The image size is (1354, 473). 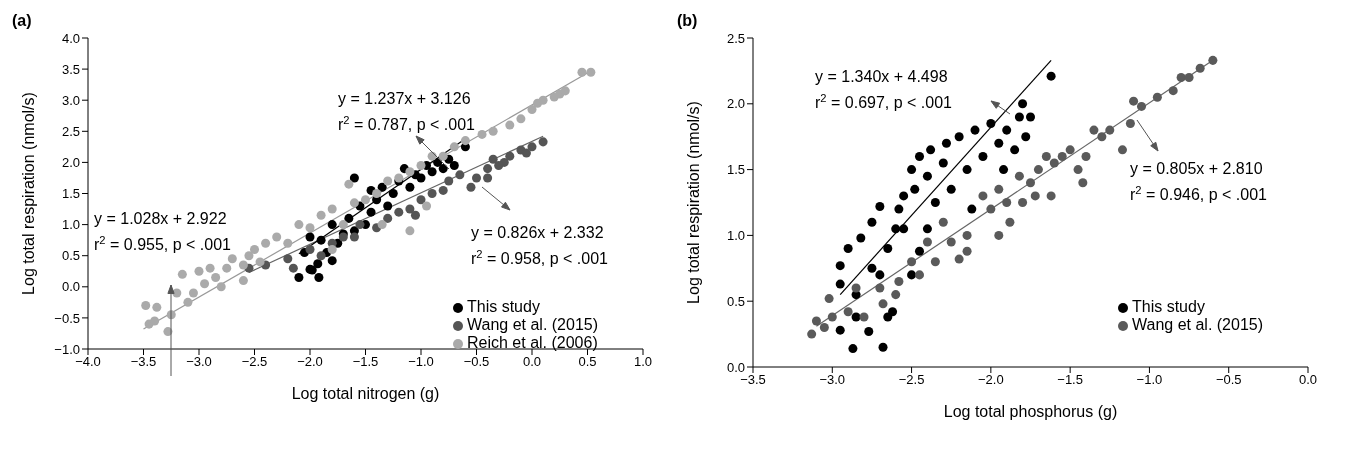 I want to click on y-tick-label: 0.0, so click(x=70, y=287).